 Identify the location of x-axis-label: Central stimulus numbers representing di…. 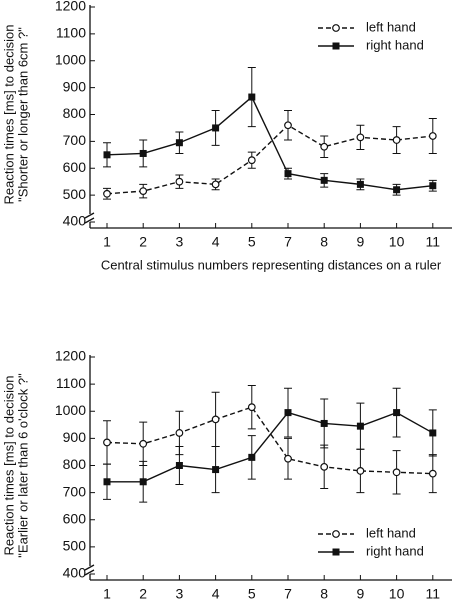
(271, 264).